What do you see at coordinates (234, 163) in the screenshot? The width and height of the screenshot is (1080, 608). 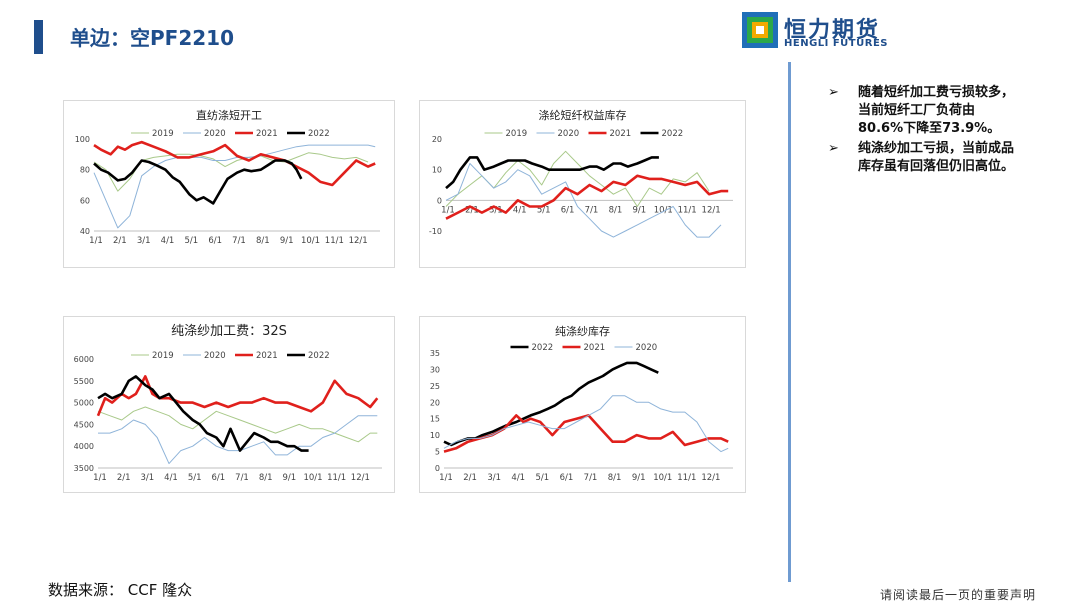 I see `series-line-2021` at bounding box center [234, 163].